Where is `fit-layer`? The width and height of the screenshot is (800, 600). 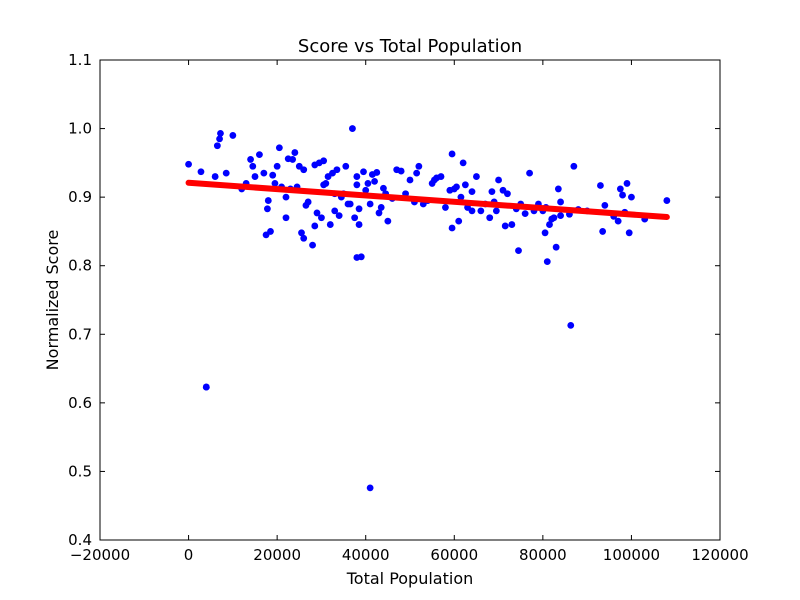 fit-layer is located at coordinates (427, 200).